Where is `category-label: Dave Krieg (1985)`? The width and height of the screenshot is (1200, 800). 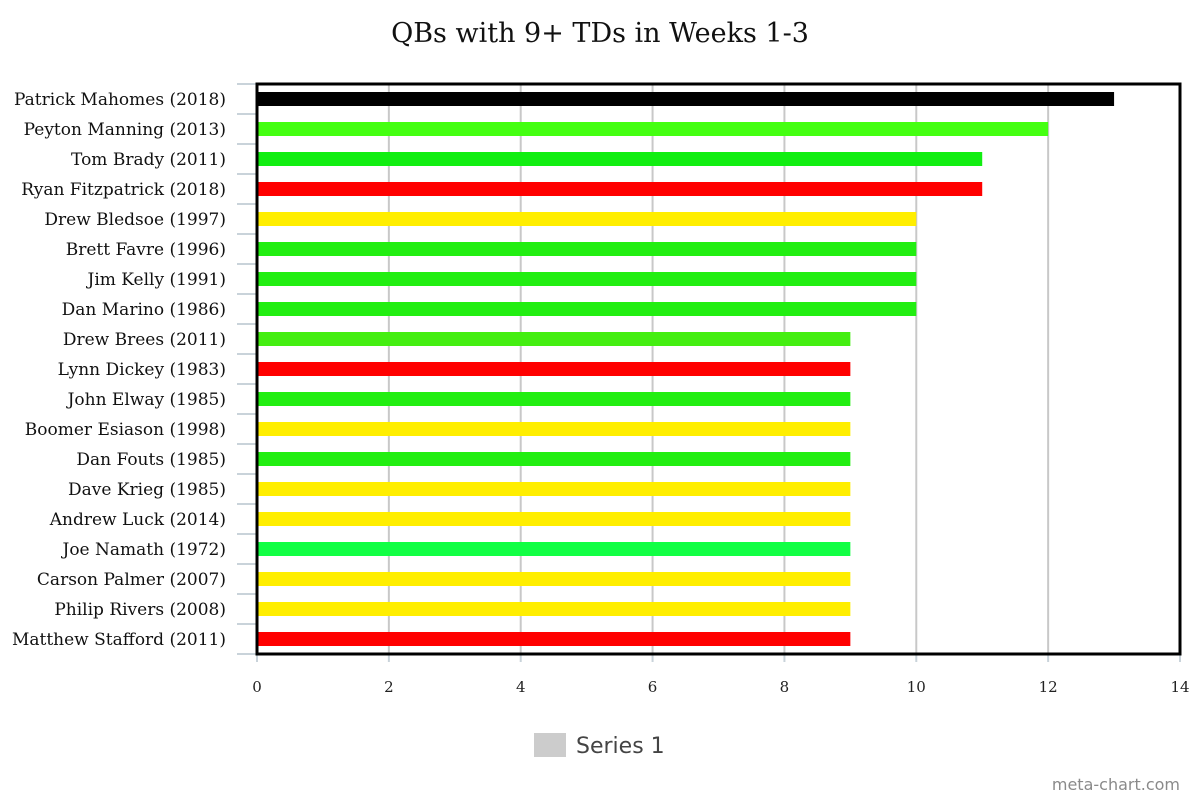 category-label: Dave Krieg (1985) is located at coordinates (147, 490).